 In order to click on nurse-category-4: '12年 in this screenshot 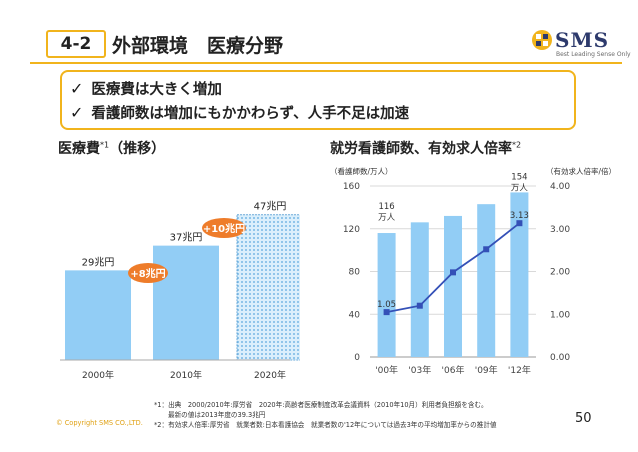, I will do `click(519, 370)`.